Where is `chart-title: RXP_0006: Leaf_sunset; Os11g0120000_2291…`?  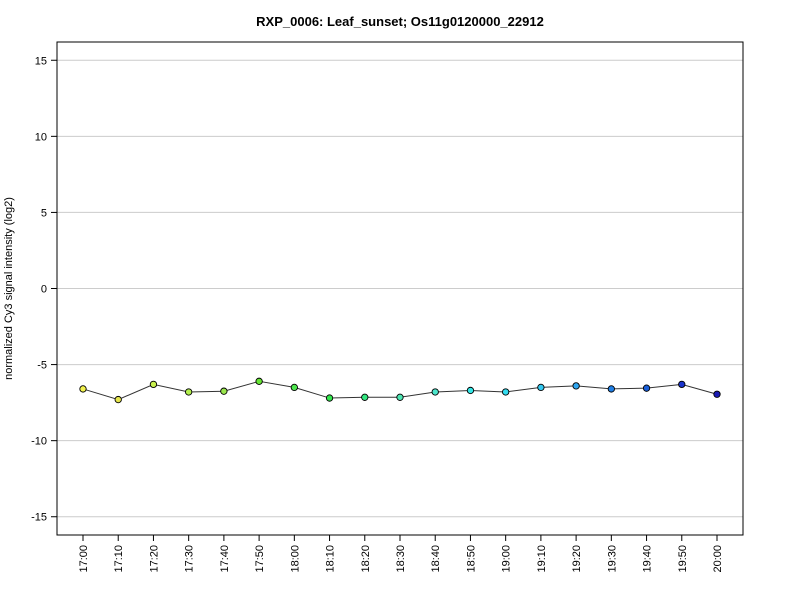
chart-title: RXP_0006: Leaf_sunset; Os11g0120000_2291… is located at coordinates (400, 21).